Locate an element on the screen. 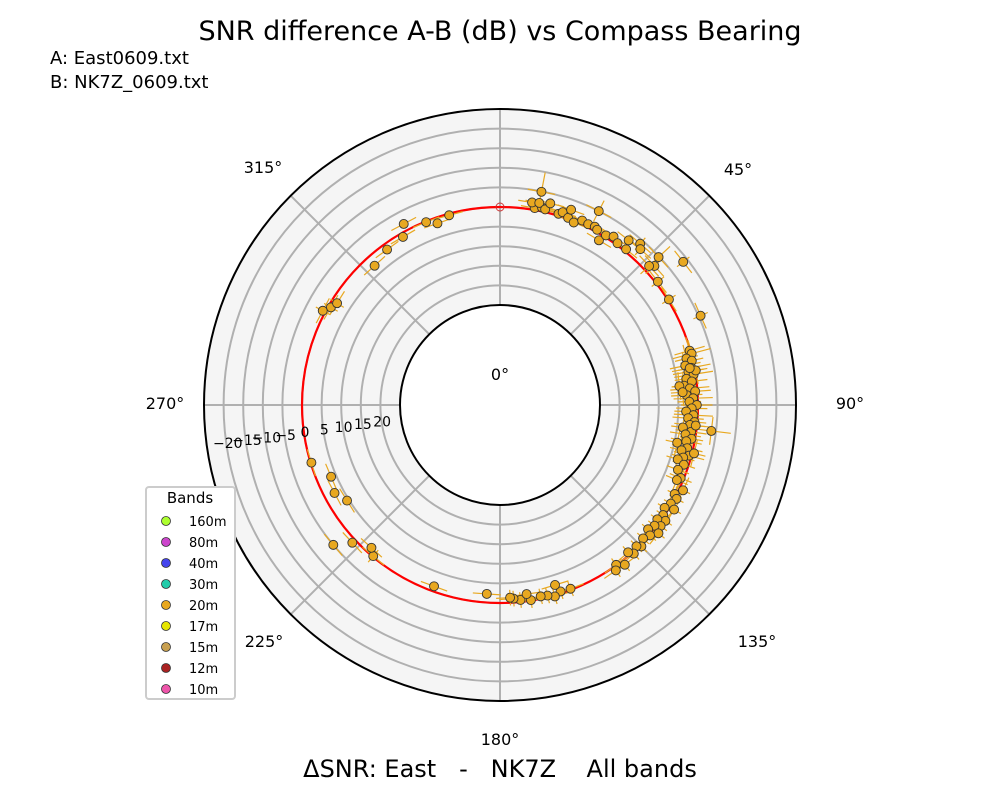 The image size is (1000, 800). angle-tick-label: 90° is located at coordinates (850, 403).